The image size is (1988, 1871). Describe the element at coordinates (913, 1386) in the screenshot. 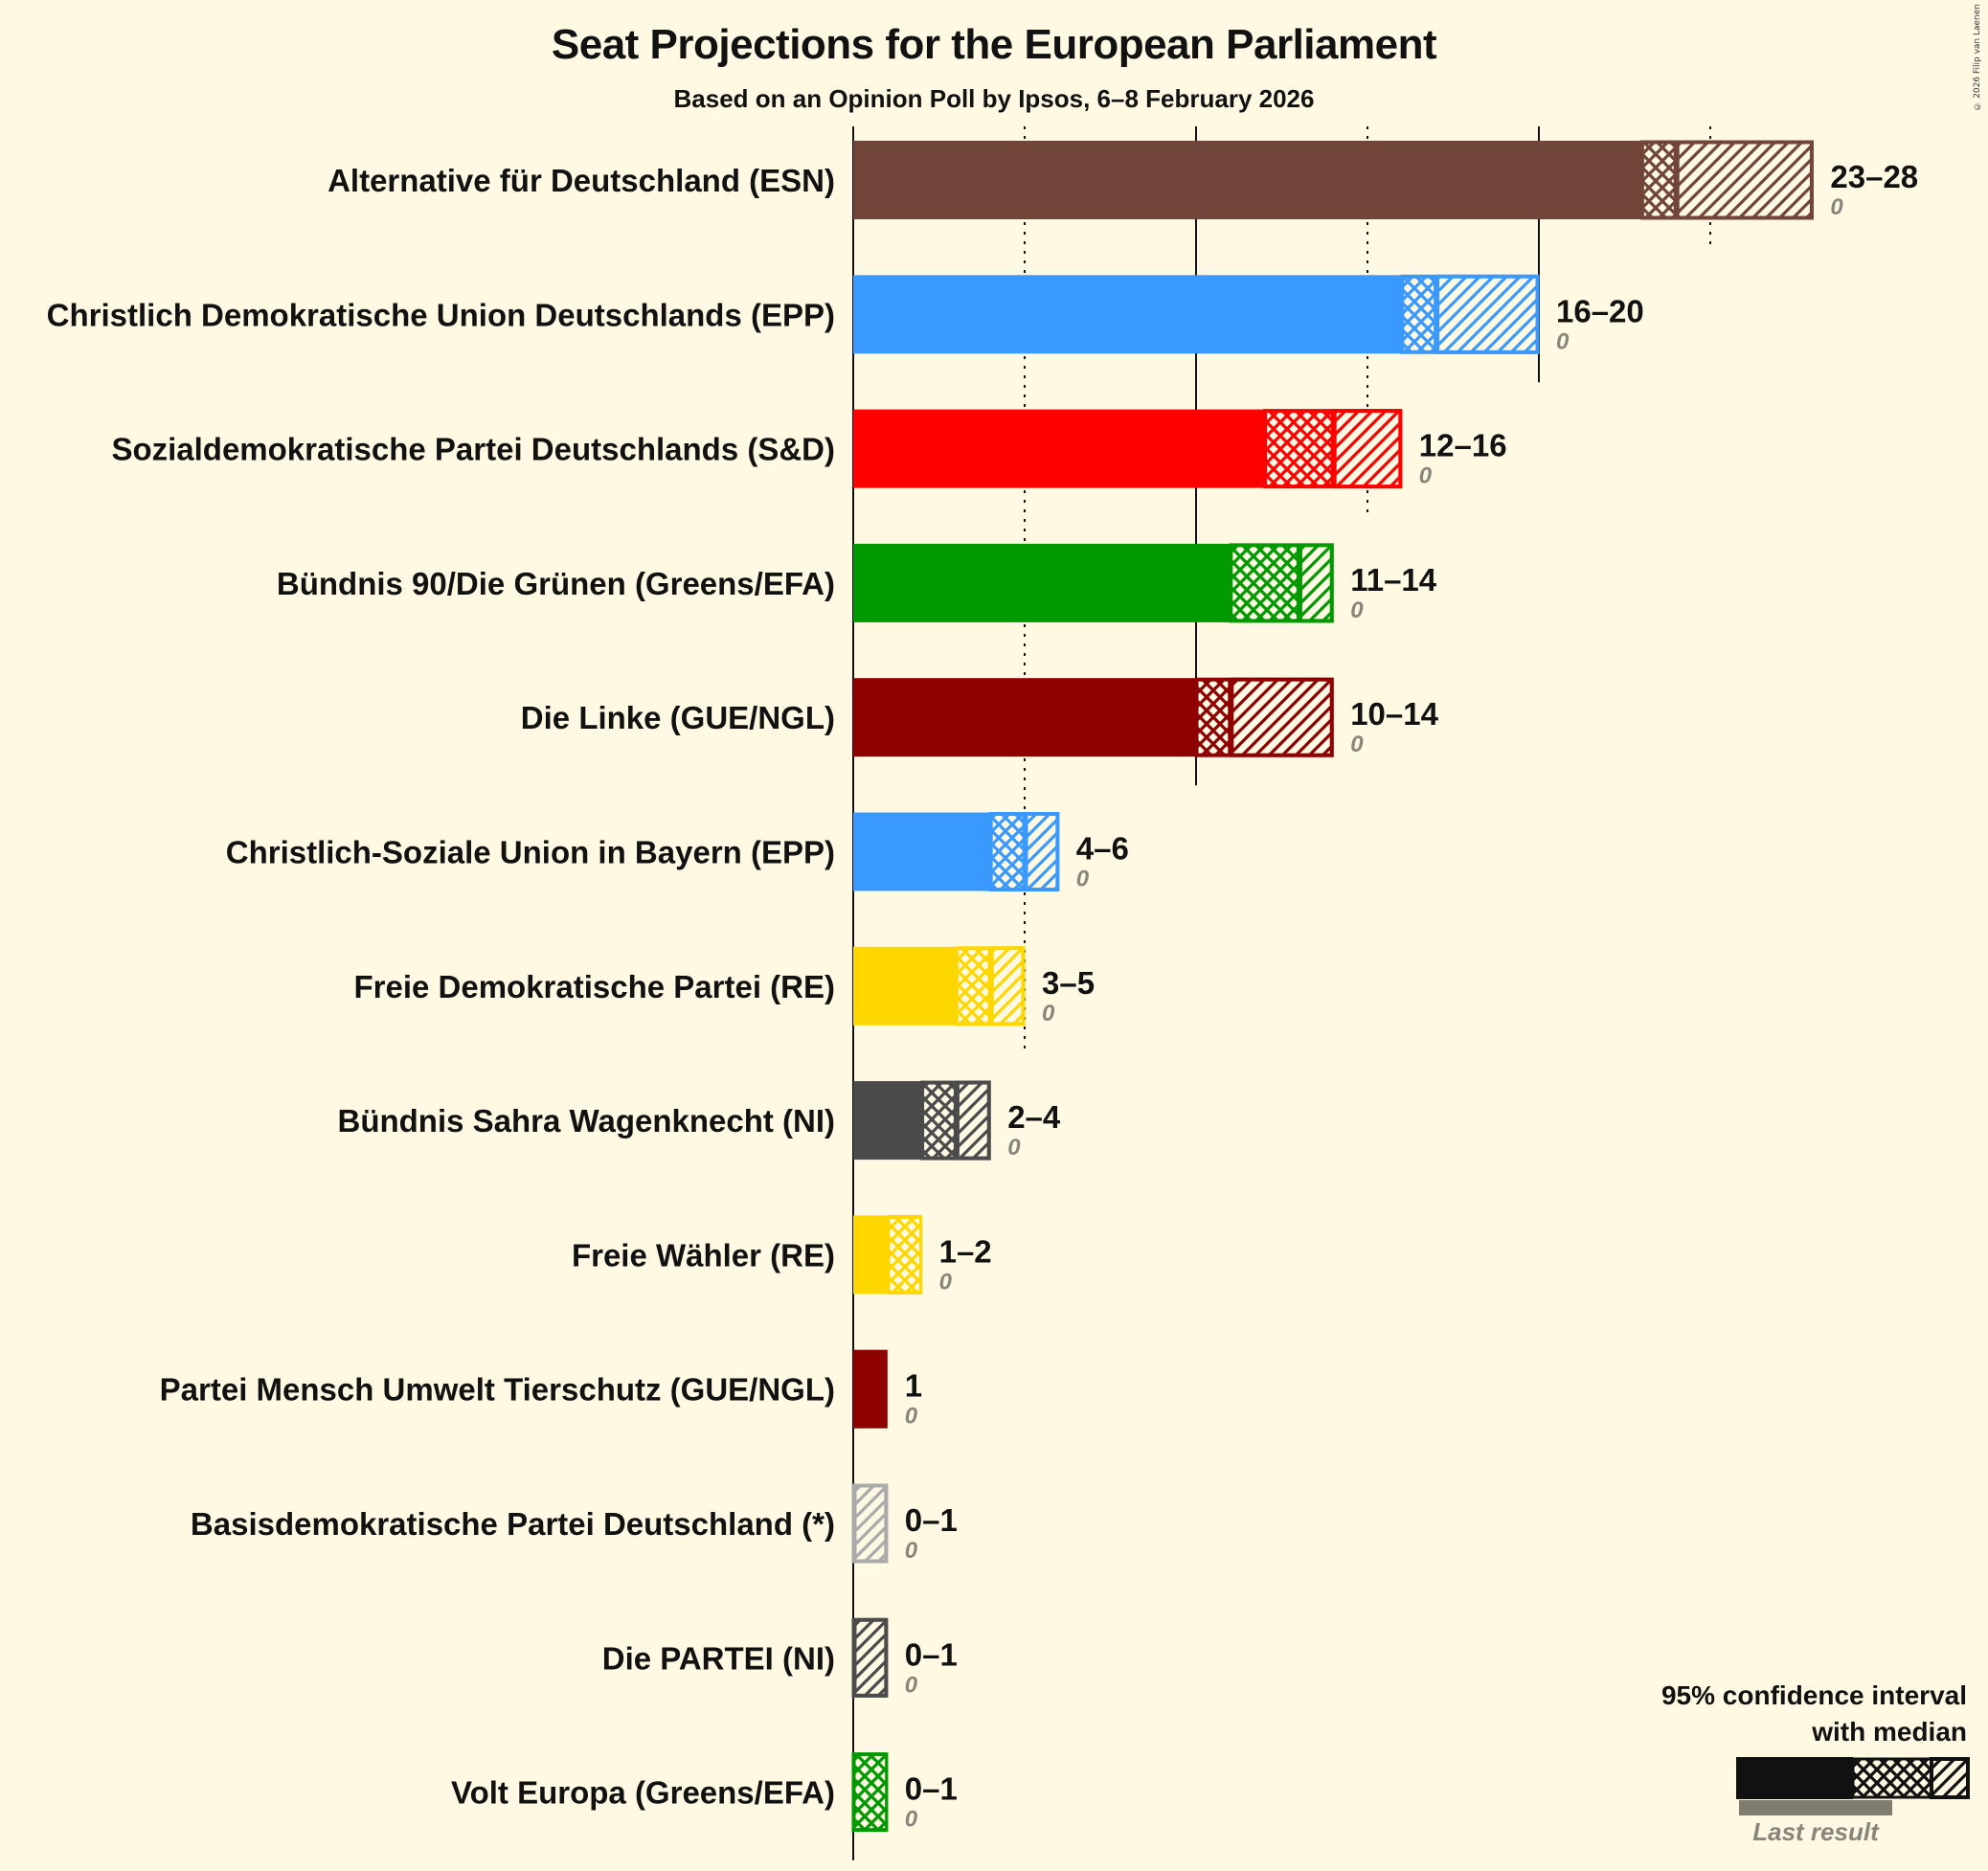

I see `seat-range-label: 1` at that location.